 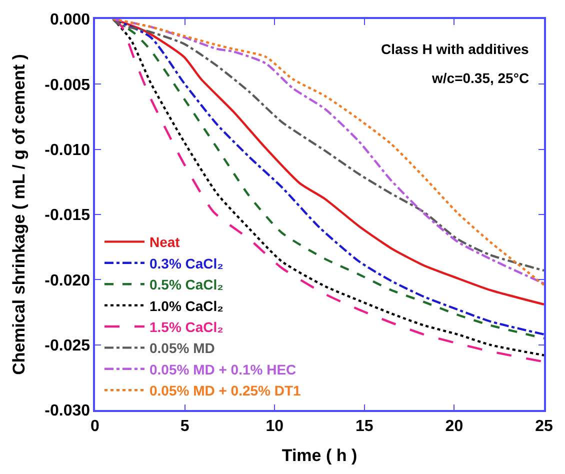 I want to click on y-tick-label: -0.030, so click(x=67, y=411).